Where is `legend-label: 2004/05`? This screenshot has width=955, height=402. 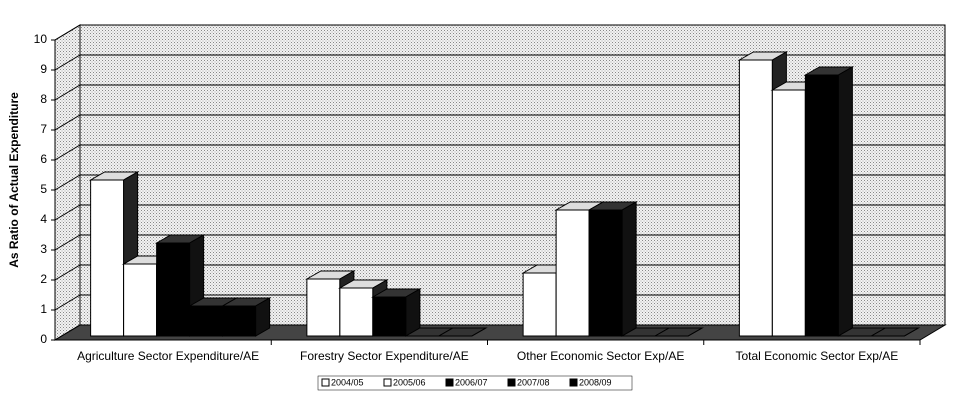
legend-label: 2004/05 is located at coordinates (347, 382).